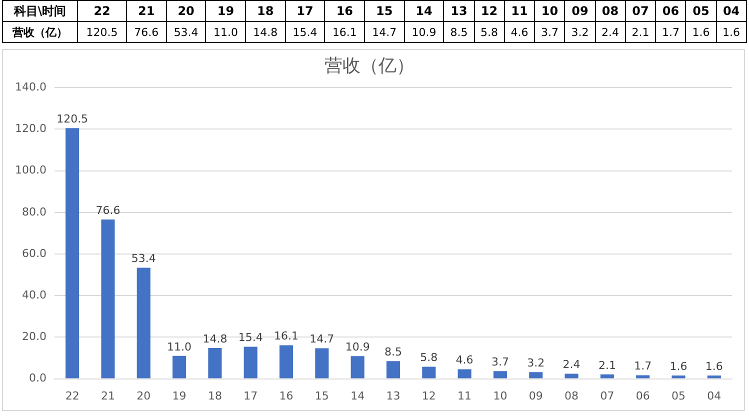 This screenshot has height=416, width=749. What do you see at coordinates (265, 32) in the screenshot?
I see `text: 14.8` at bounding box center [265, 32].